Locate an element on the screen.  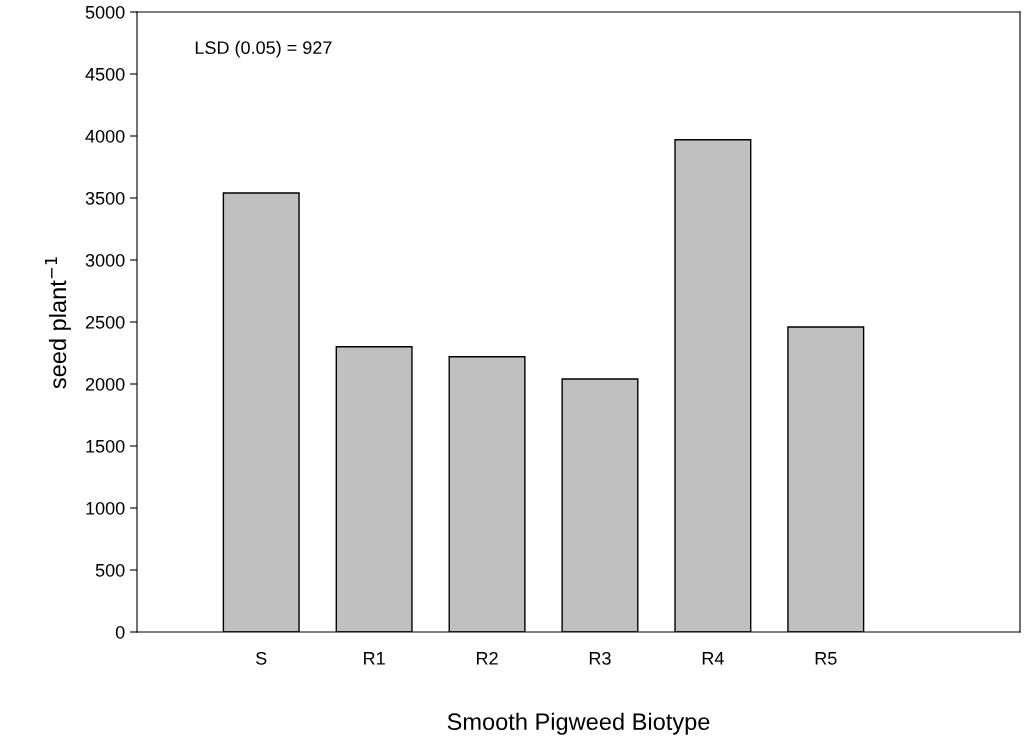
y-tick-label: 3500 is located at coordinates (105, 198).